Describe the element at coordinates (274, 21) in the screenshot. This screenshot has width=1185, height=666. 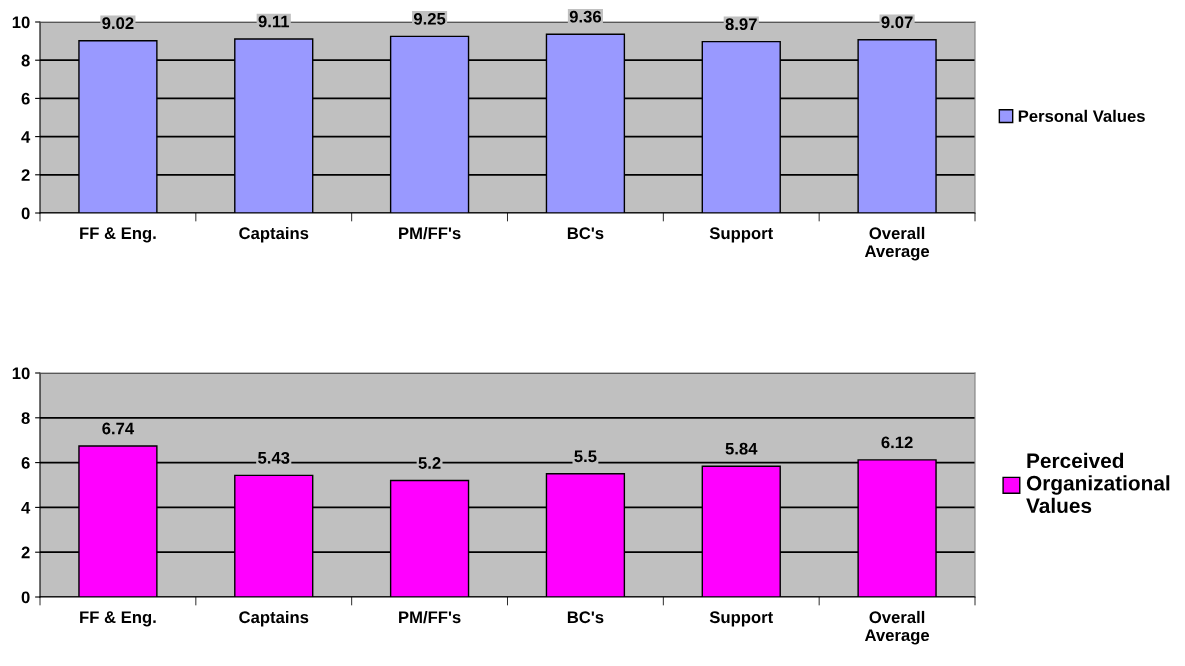
I see `data-label: 9.11` at that location.